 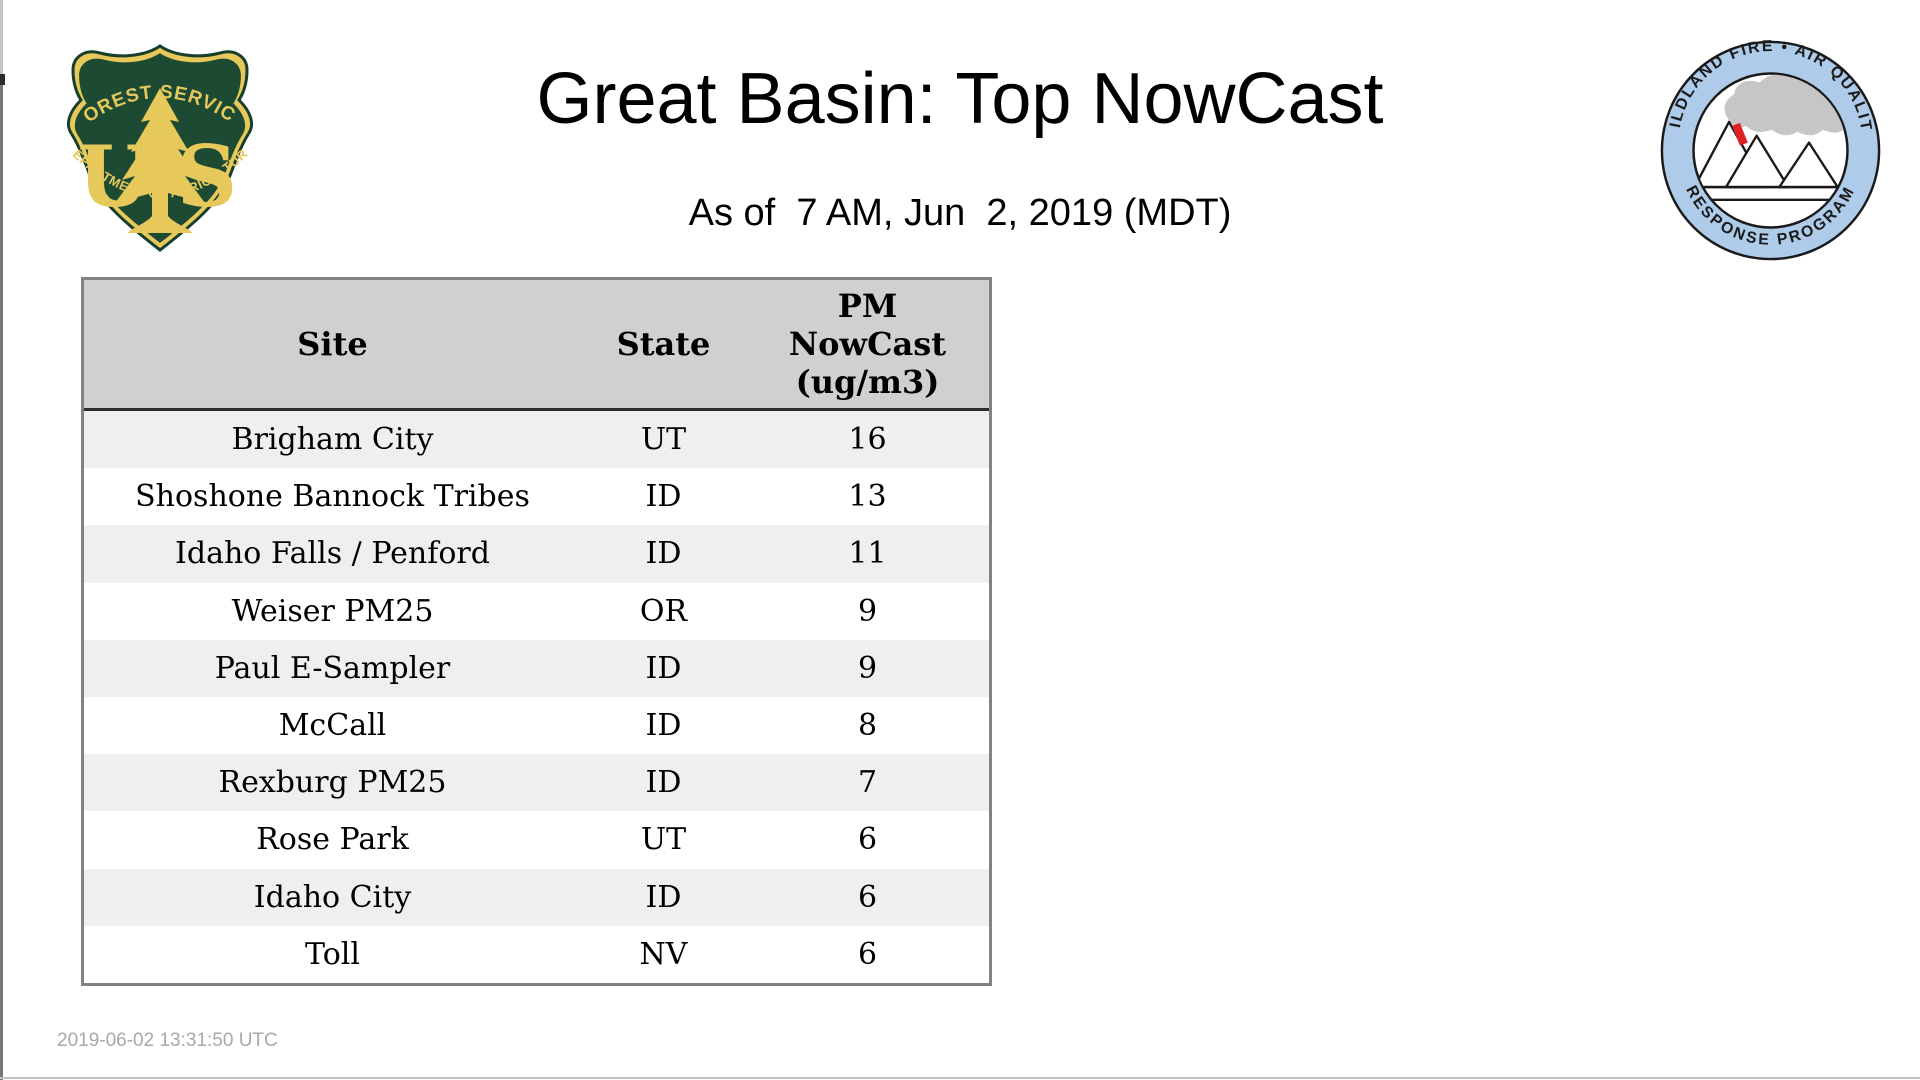 I want to click on table-row: Brigham City UT 16, so click(x=536, y=440).